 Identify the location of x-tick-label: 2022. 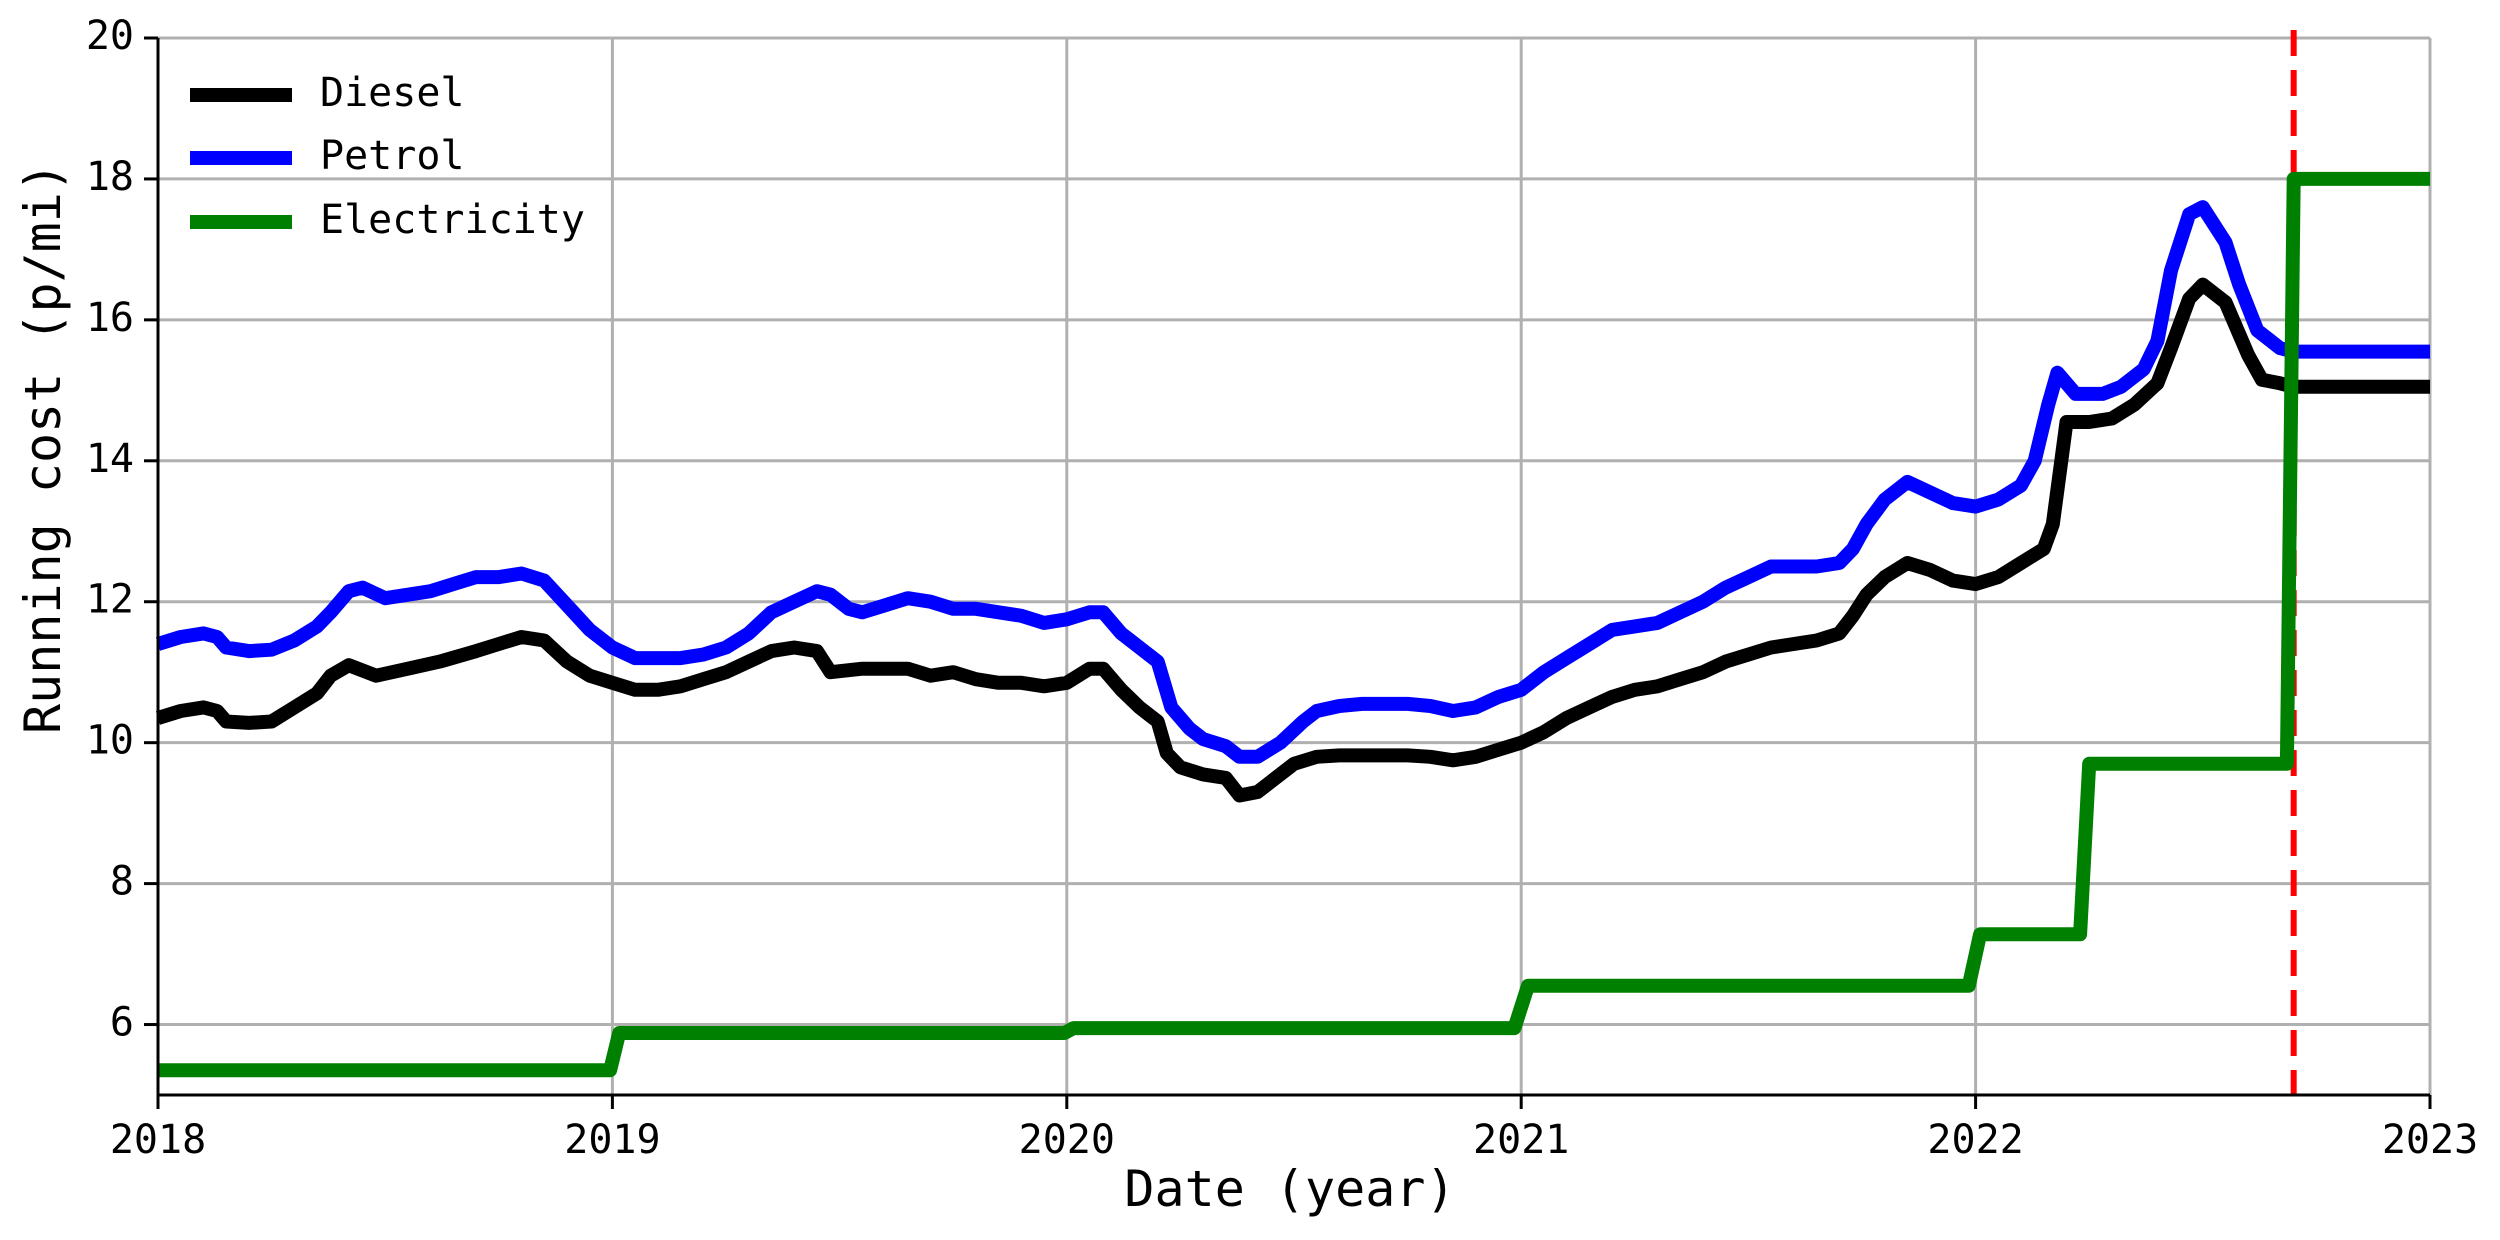
(1975, 1140).